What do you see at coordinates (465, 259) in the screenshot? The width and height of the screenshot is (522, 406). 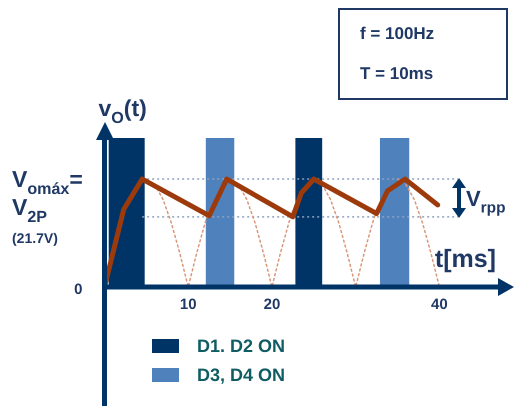 I see `x-axis-title: t[ms]` at bounding box center [465, 259].